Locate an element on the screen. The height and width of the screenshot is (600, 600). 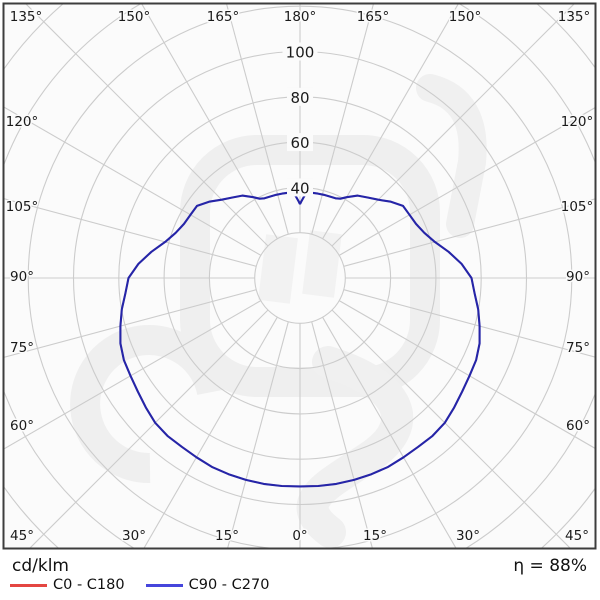
angle-label-19: 30° is located at coordinates (134, 536).